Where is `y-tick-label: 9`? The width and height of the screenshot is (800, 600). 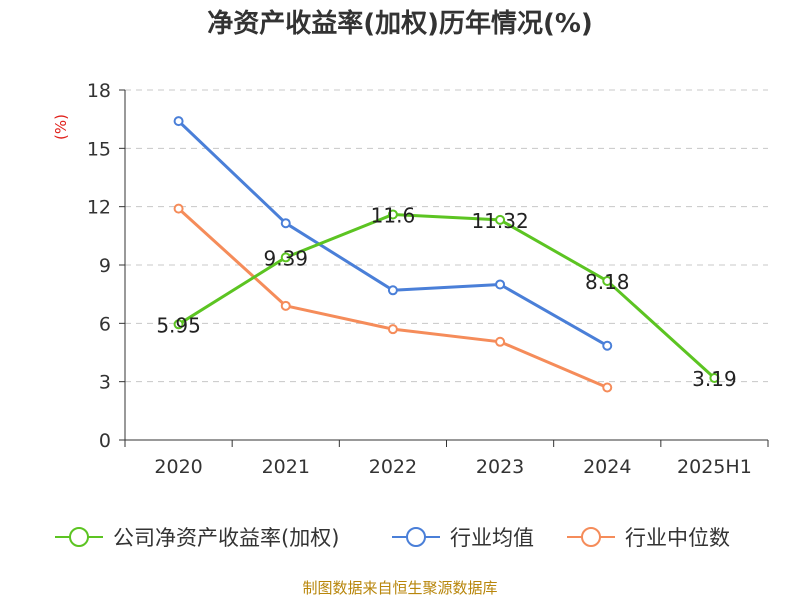
y-tick-label: 9 is located at coordinates (105, 266).